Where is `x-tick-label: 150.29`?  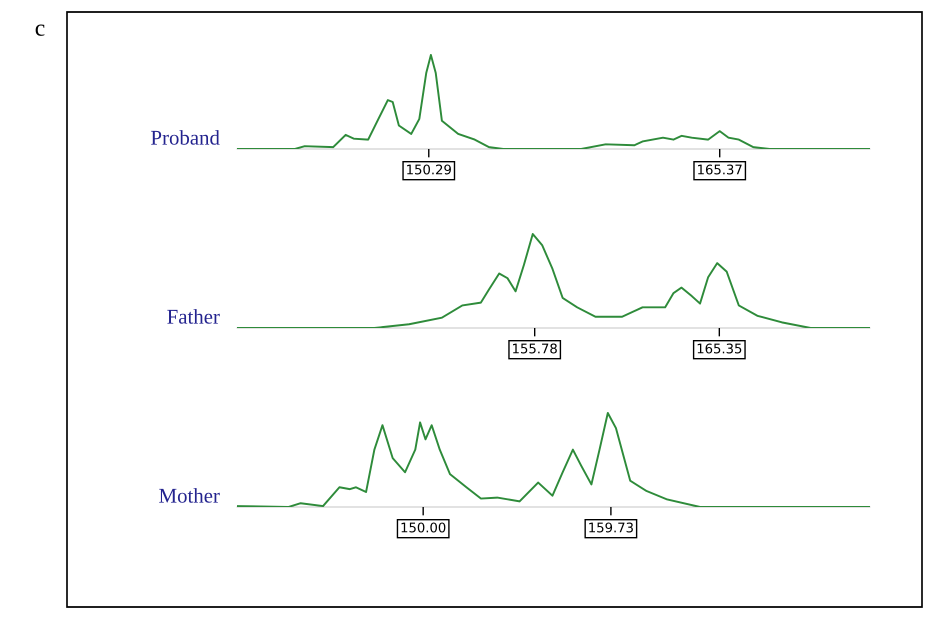
x-tick-label: 150.29 is located at coordinates (429, 169).